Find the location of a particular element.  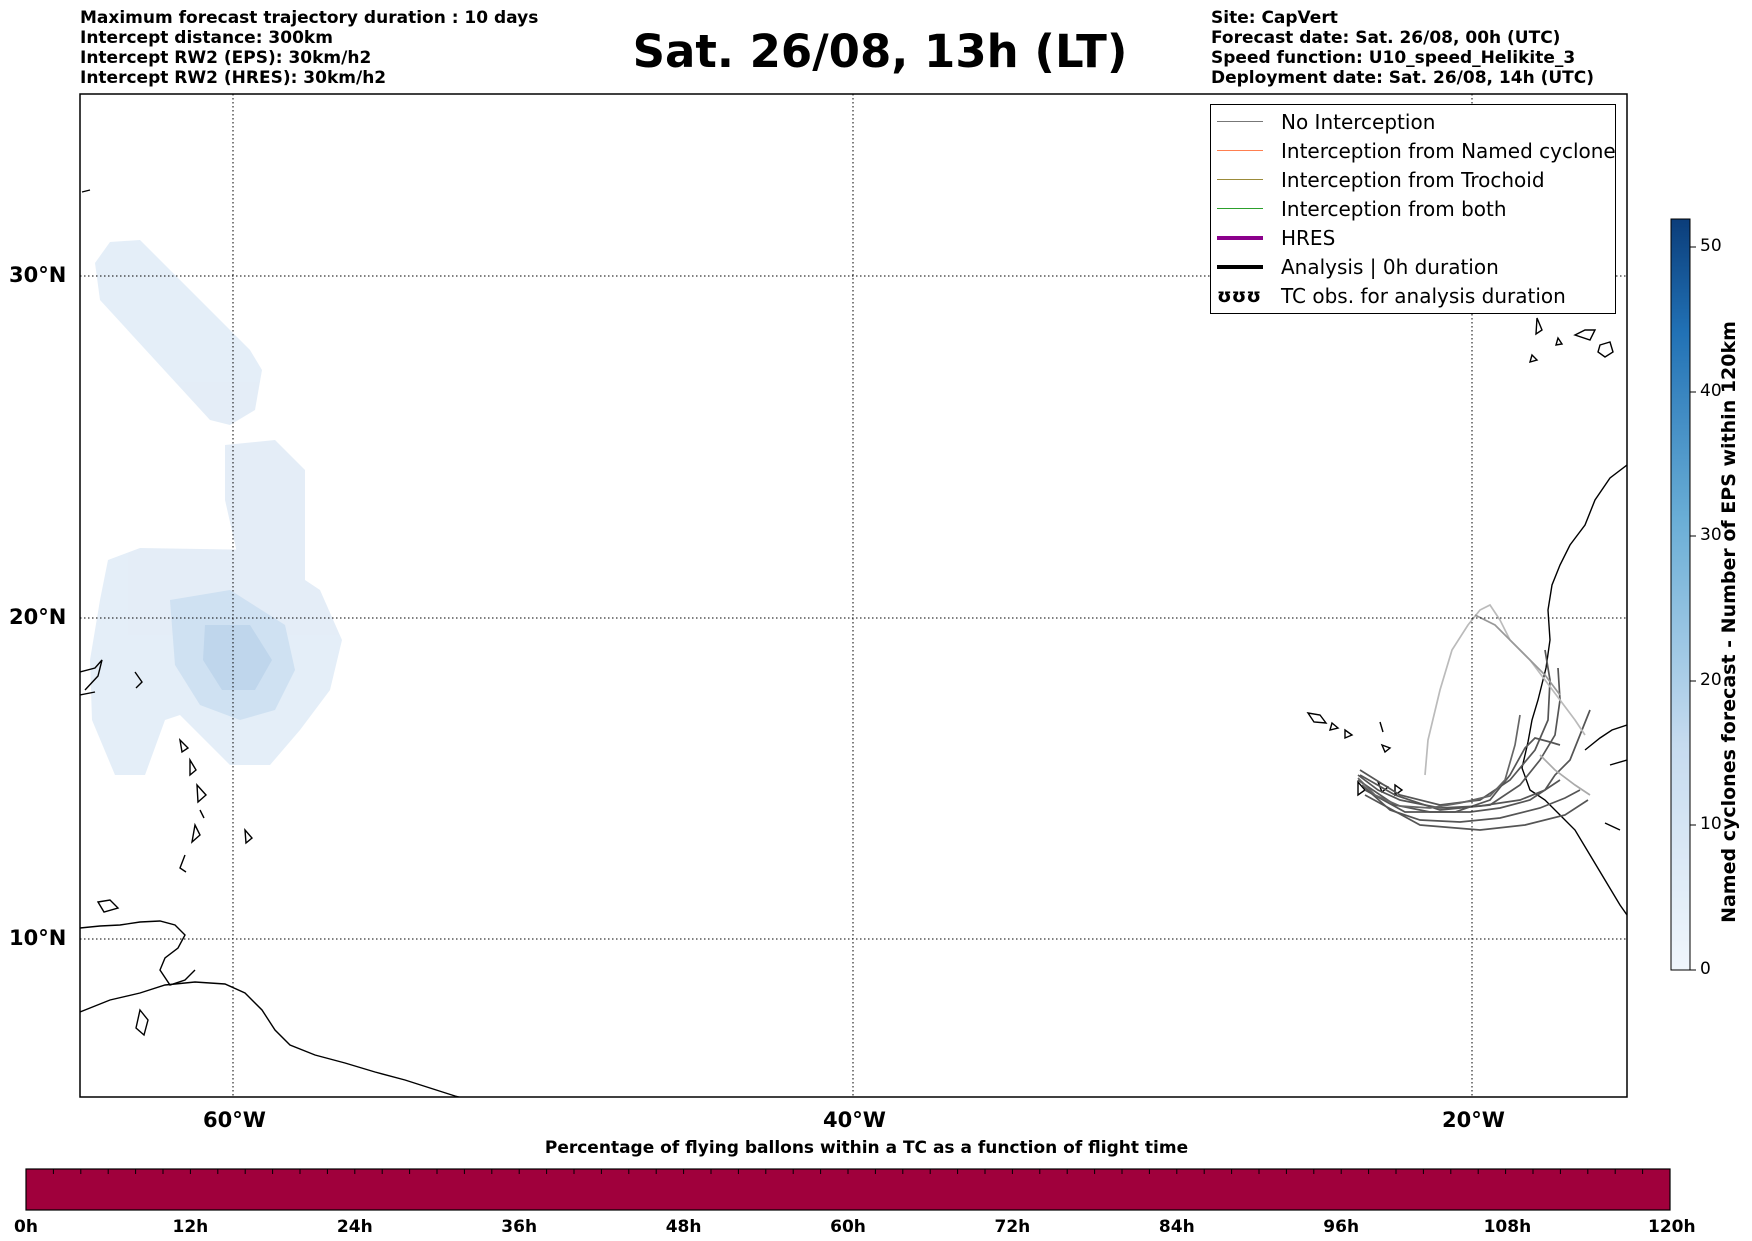

lat-label-30n: 30°N is located at coordinates (38, 275).